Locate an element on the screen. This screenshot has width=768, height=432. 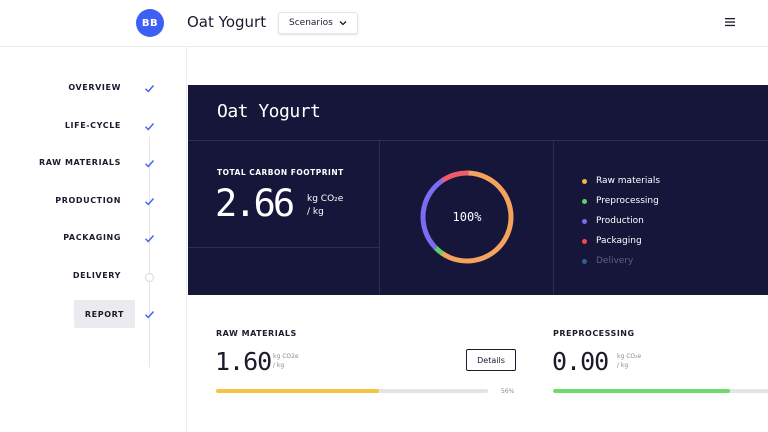
raw-materials-value: 1.60 is located at coordinates (243, 361).